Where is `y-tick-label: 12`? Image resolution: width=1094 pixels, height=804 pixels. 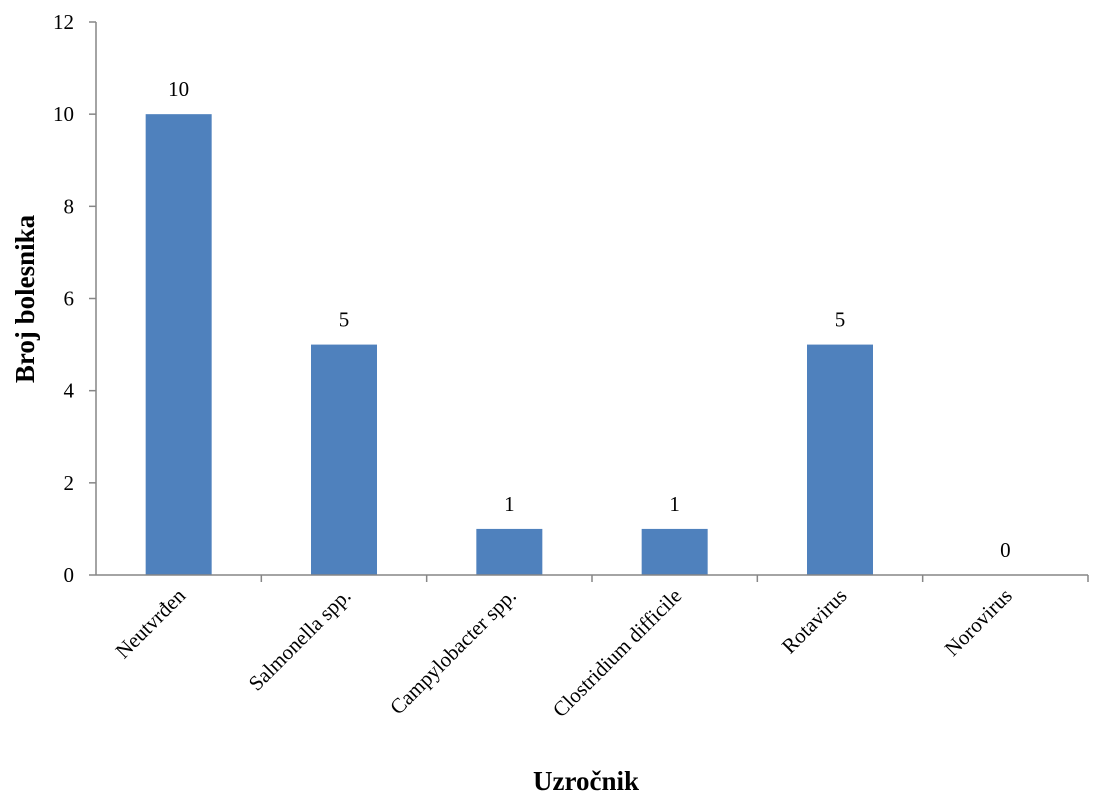
y-tick-label: 12 is located at coordinates (63, 22).